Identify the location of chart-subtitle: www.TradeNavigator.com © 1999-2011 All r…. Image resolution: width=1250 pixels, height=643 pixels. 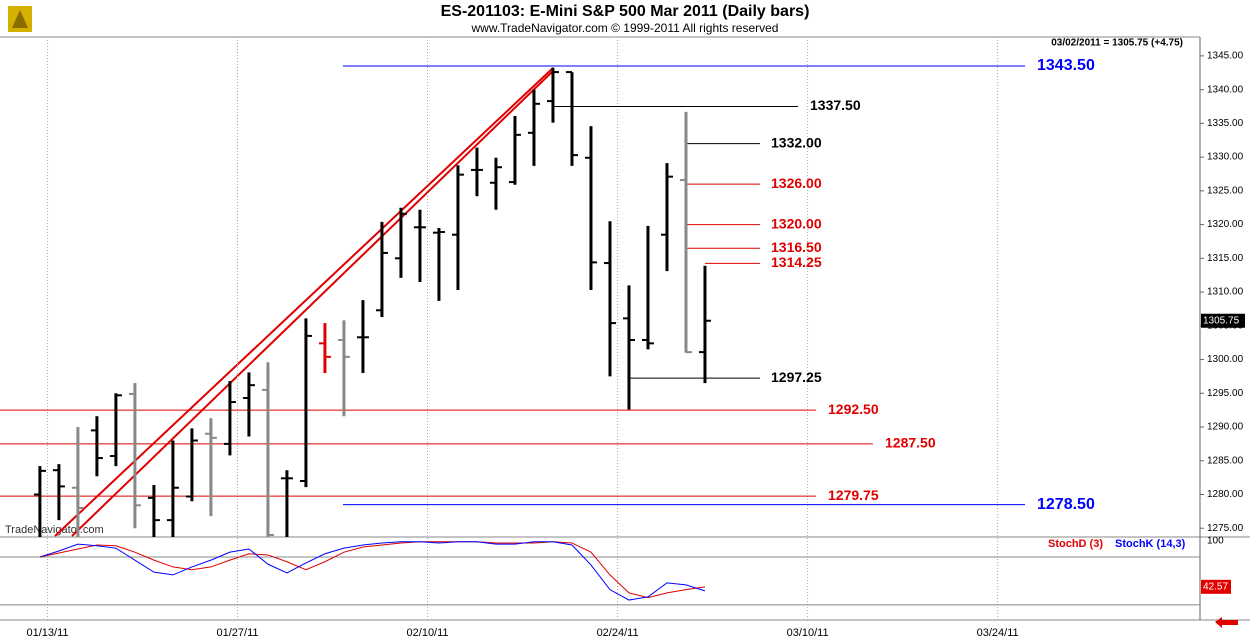
(625, 28).